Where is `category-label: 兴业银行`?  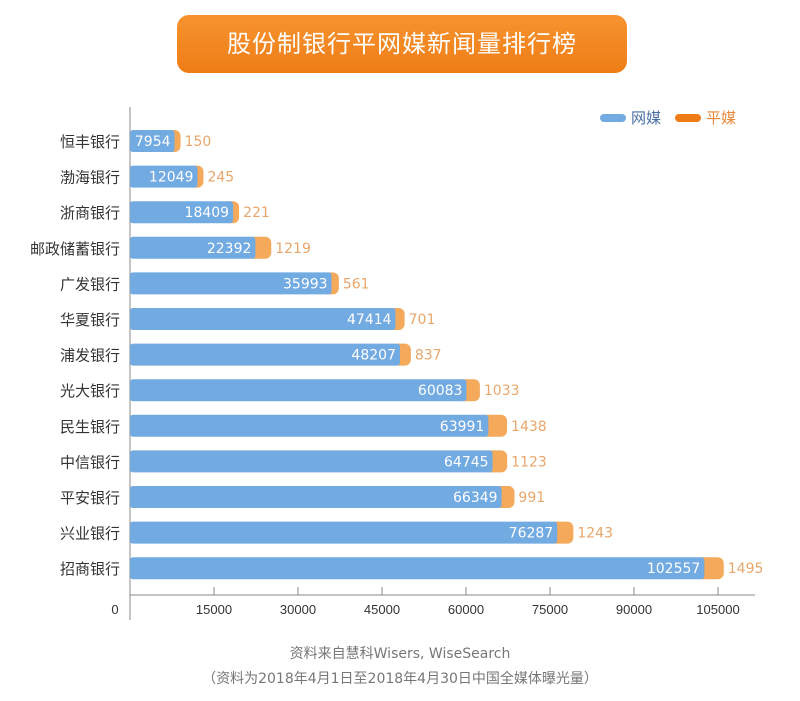
category-label: 兴业银行 is located at coordinates (90, 534).